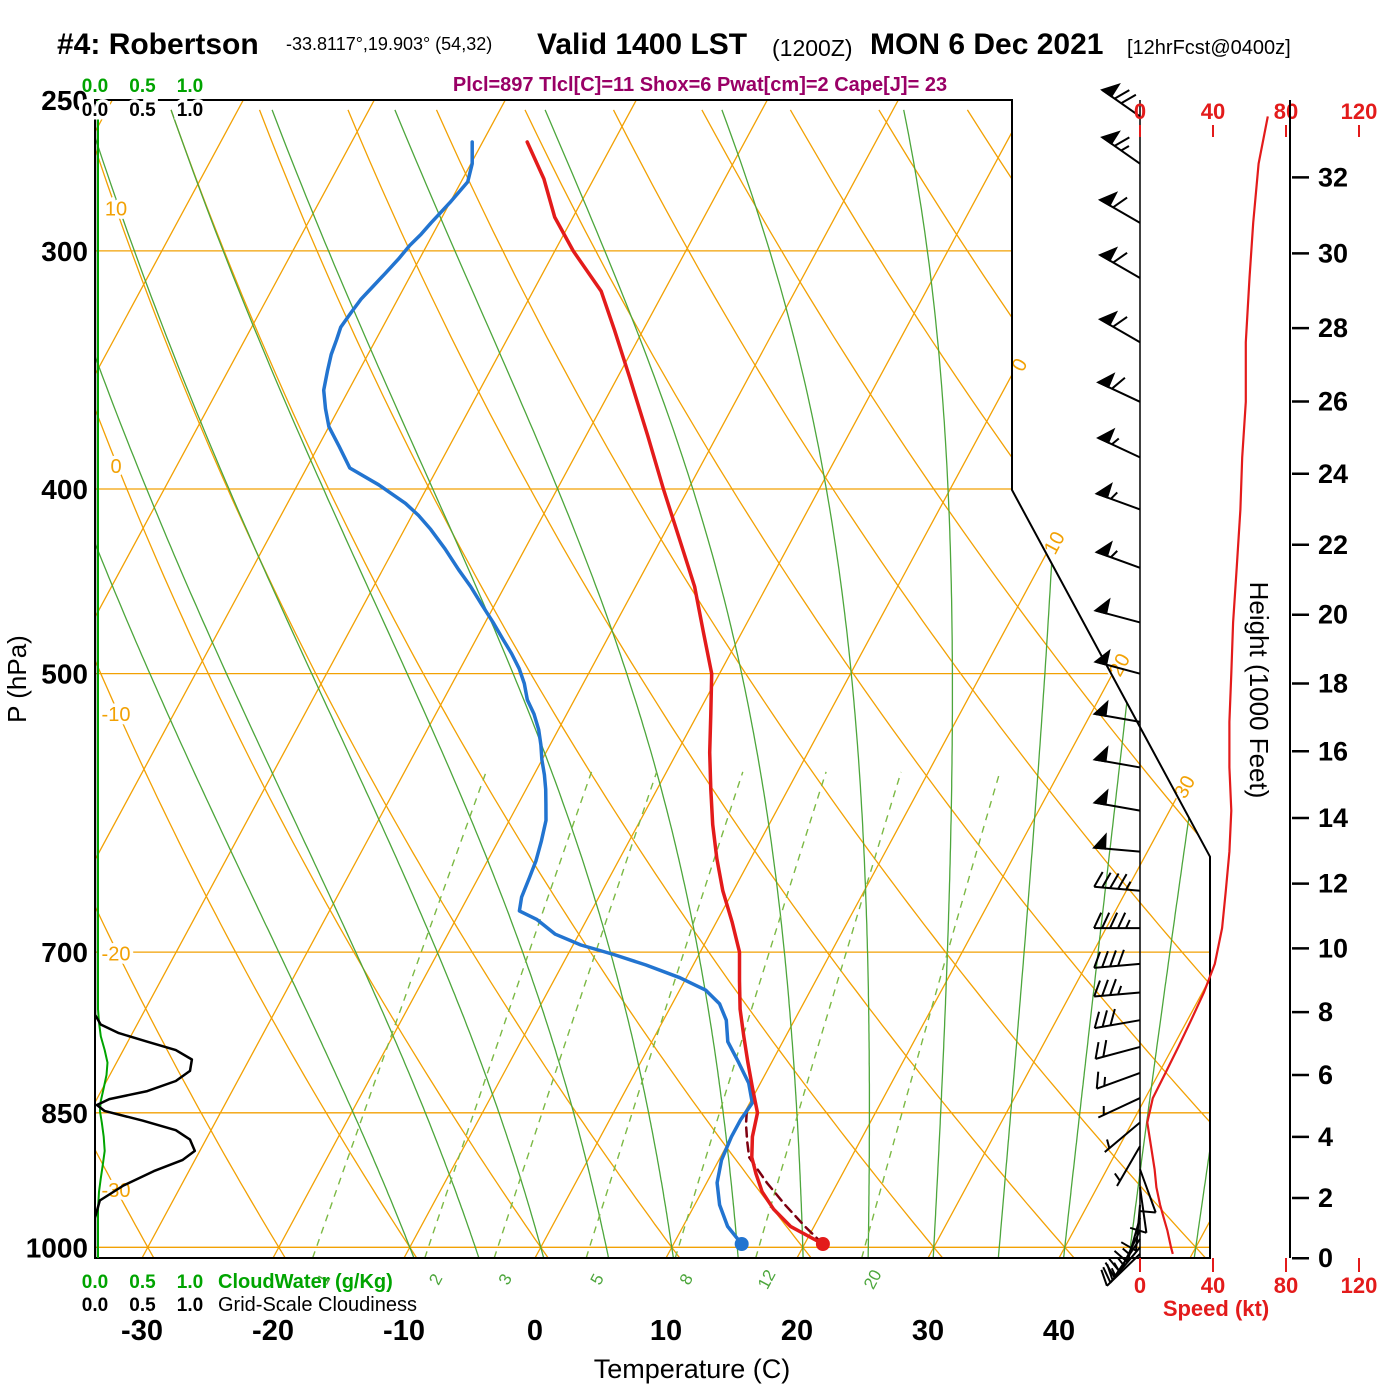 The image size is (1400, 1400). What do you see at coordinates (692, 1369) in the screenshot?
I see `temp-axis-label: Temperature (C)` at bounding box center [692, 1369].